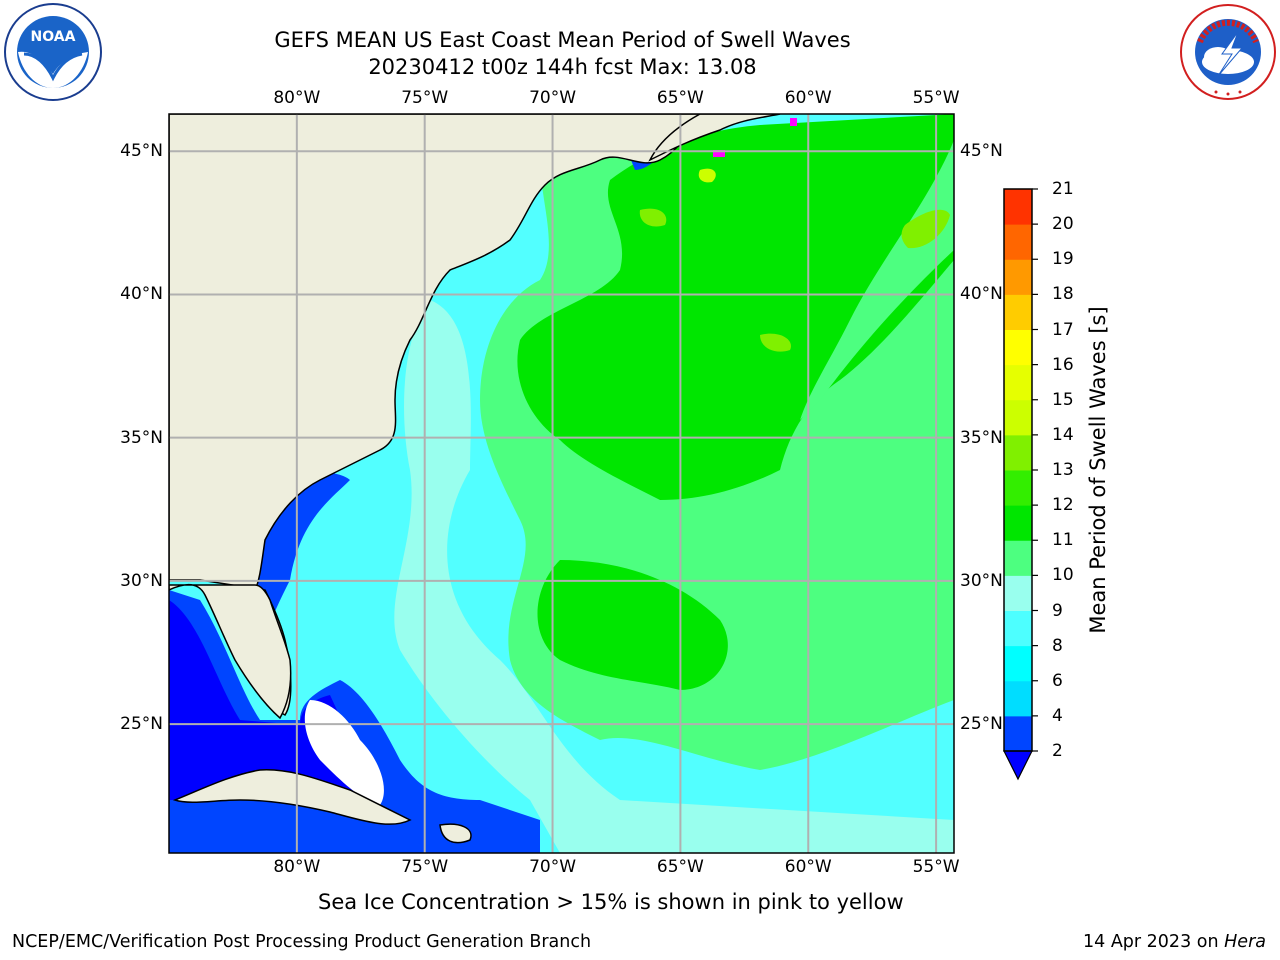 This screenshot has width=1280, height=960. I want to click on footer-date-text: 14 Apr 2023 on, so click(1154, 942).